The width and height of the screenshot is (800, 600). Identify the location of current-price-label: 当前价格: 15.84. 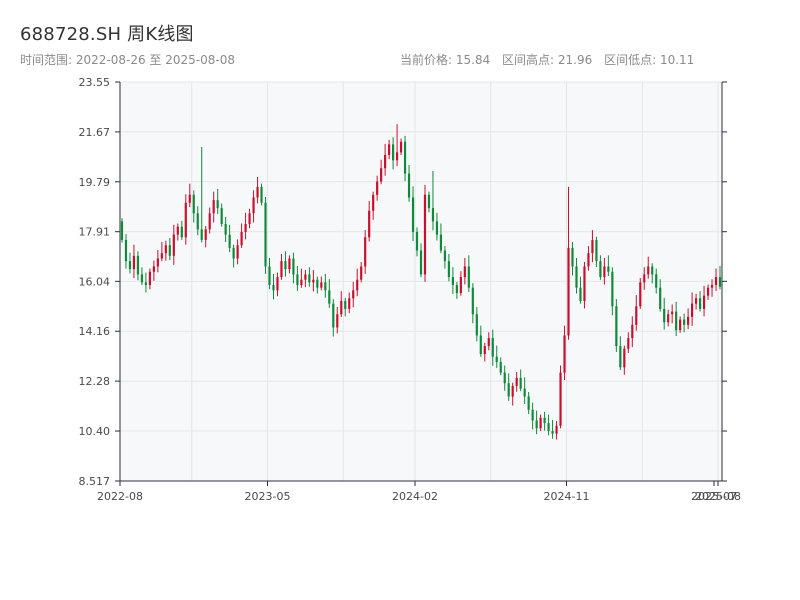
(445, 60).